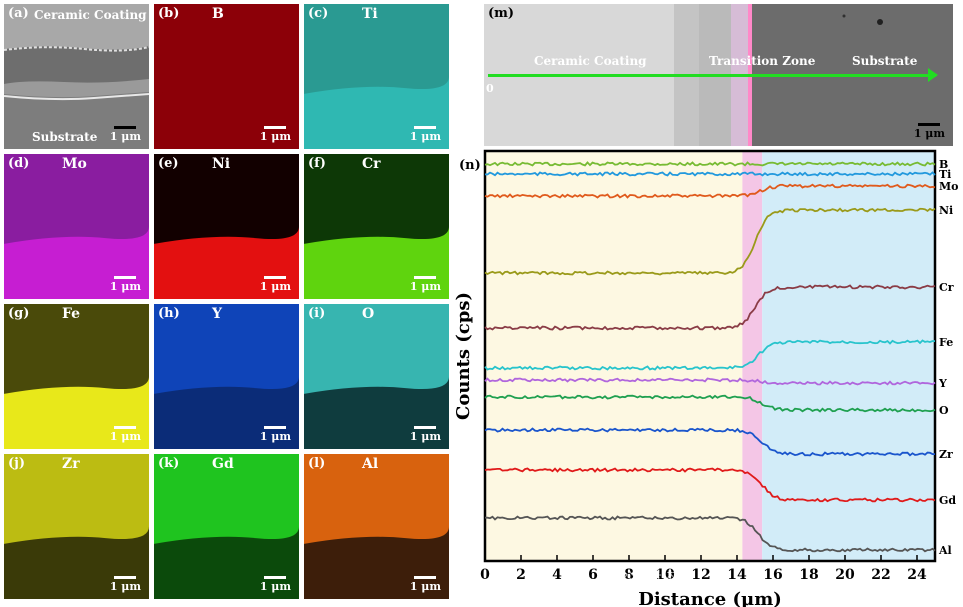  I want to click on x-axis-label: Distance (μm), so click(710, 598).